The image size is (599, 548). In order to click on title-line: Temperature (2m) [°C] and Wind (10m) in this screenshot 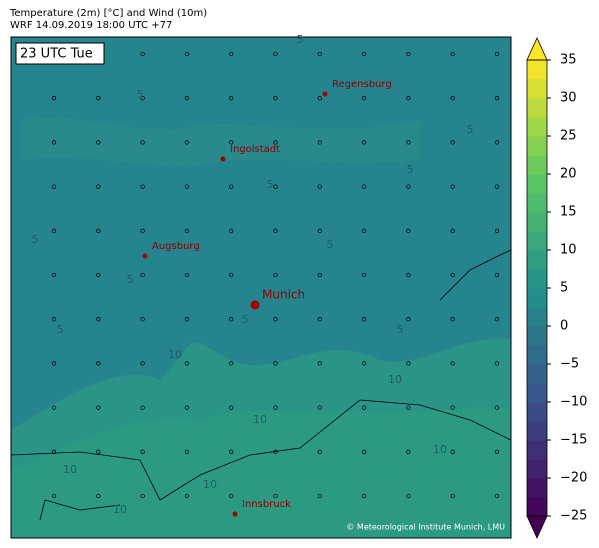, I will do `click(108, 13)`.